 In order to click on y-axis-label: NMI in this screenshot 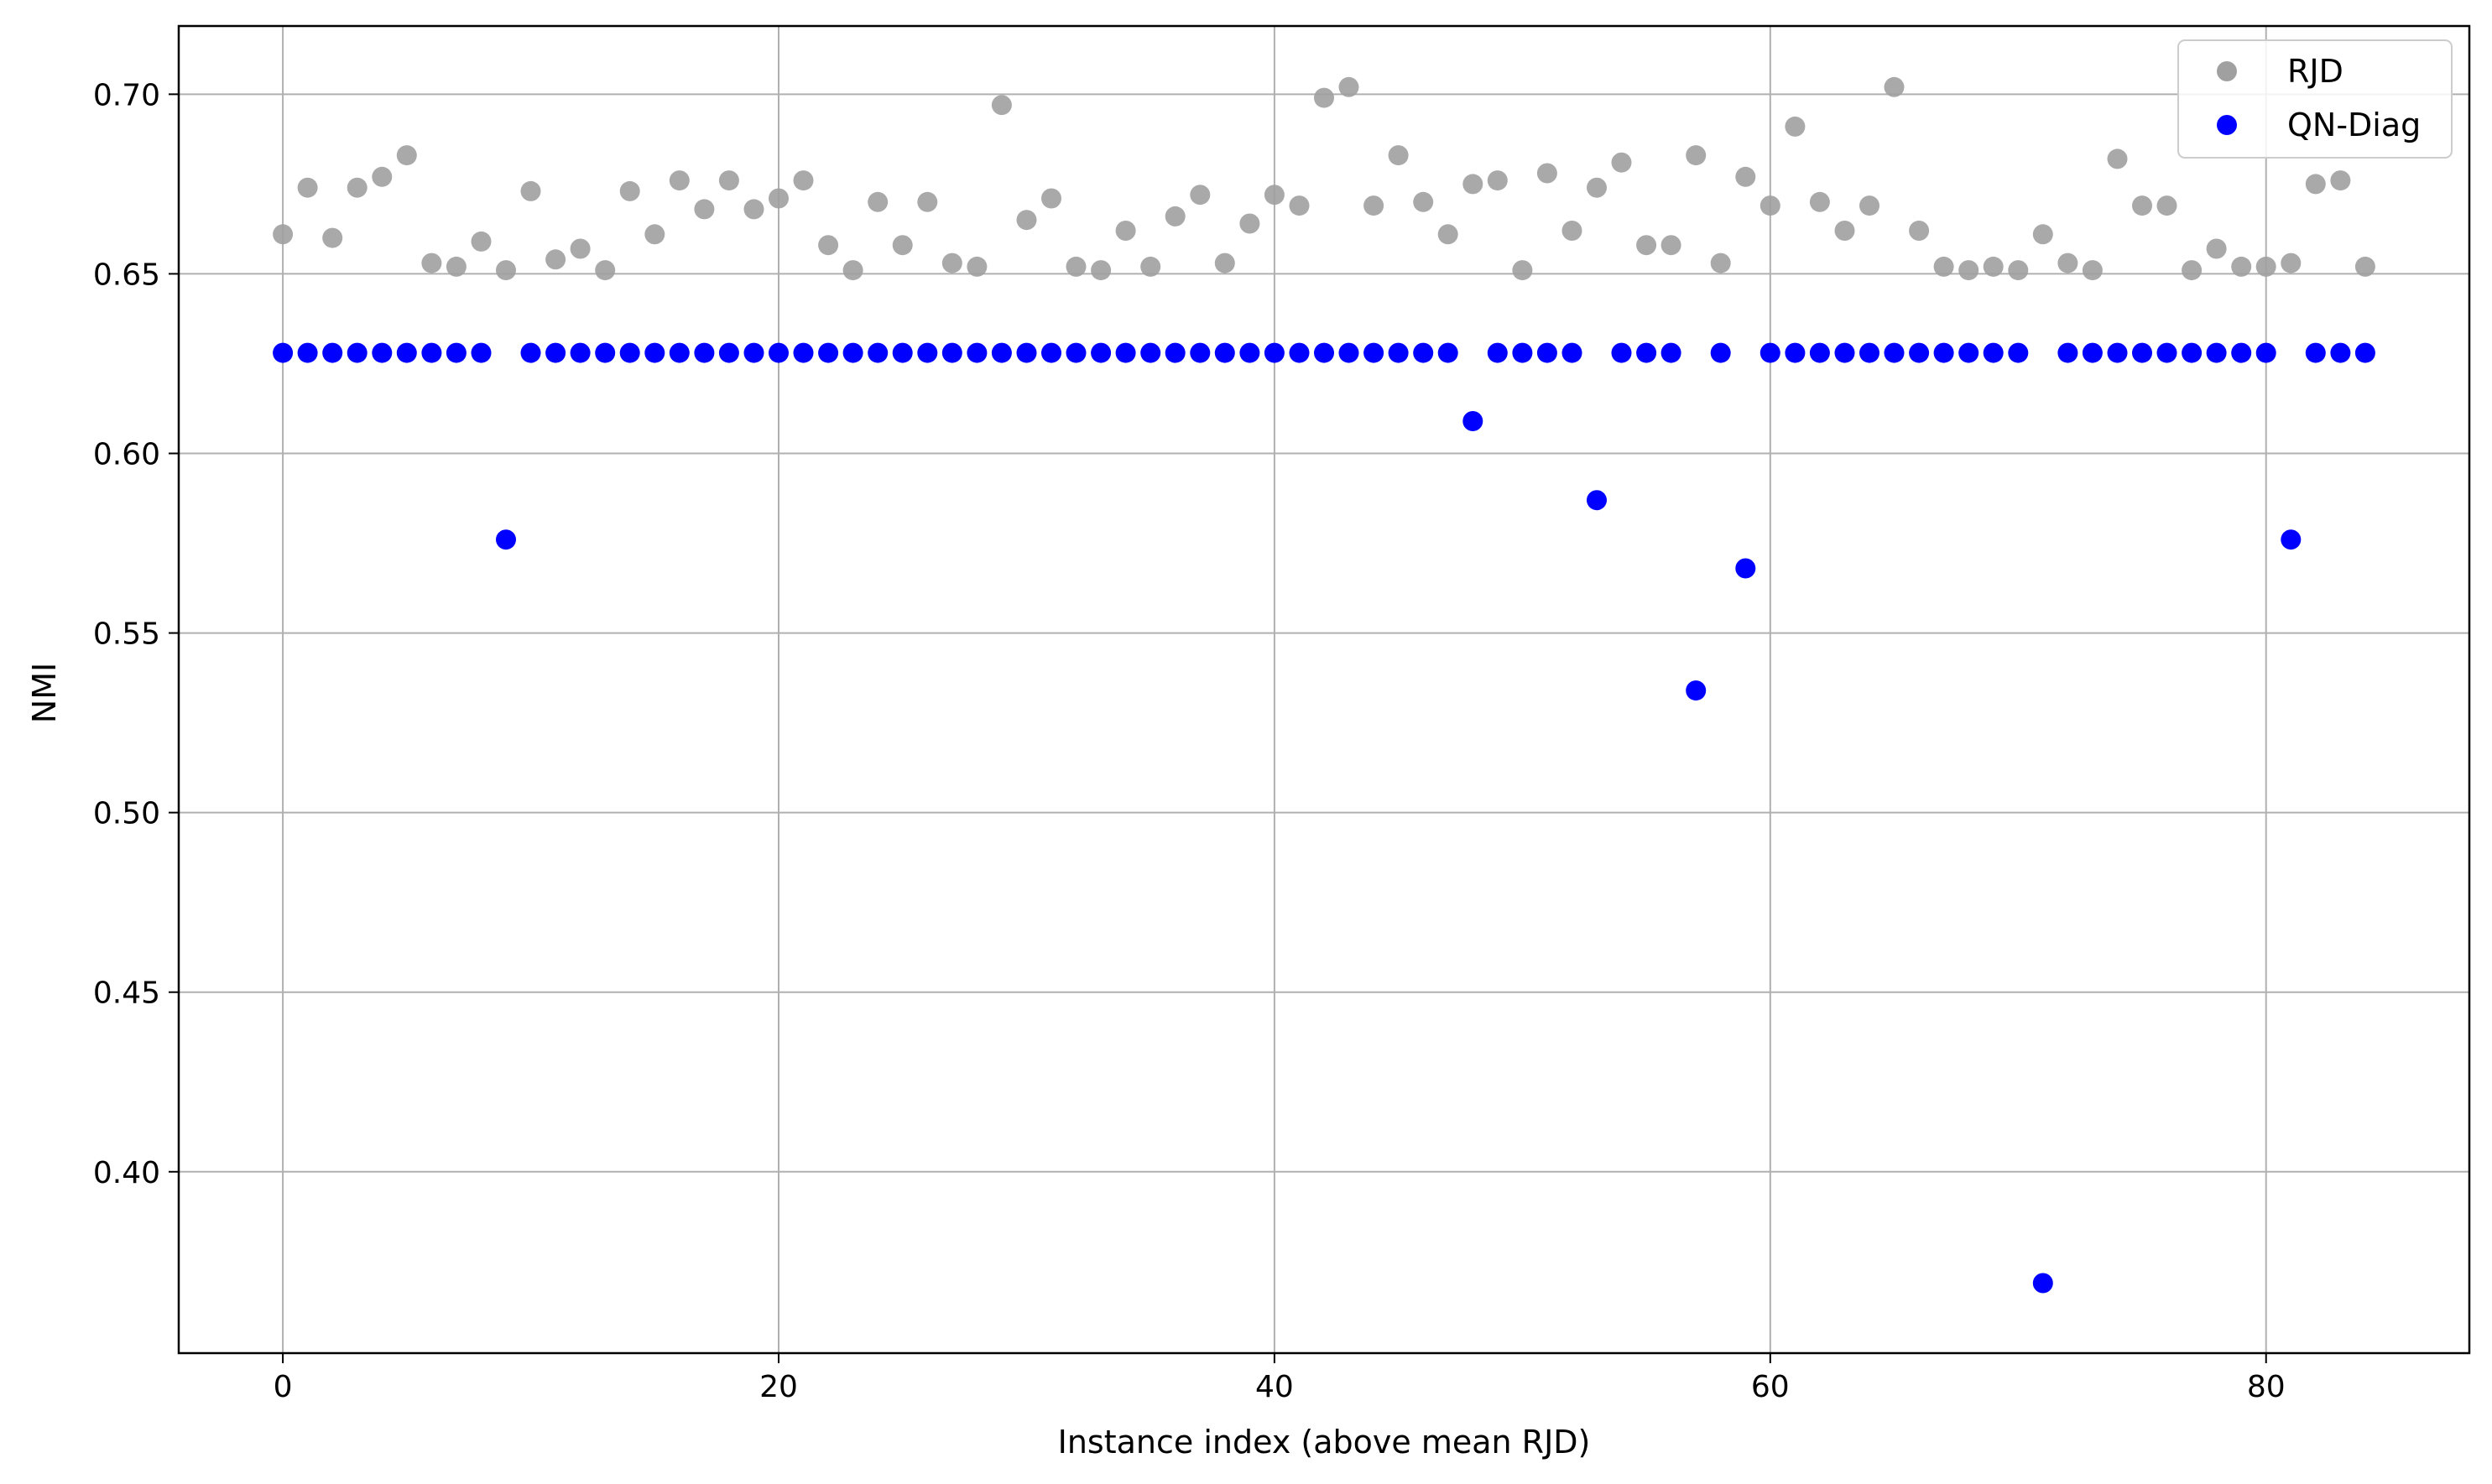, I will do `click(45, 693)`.